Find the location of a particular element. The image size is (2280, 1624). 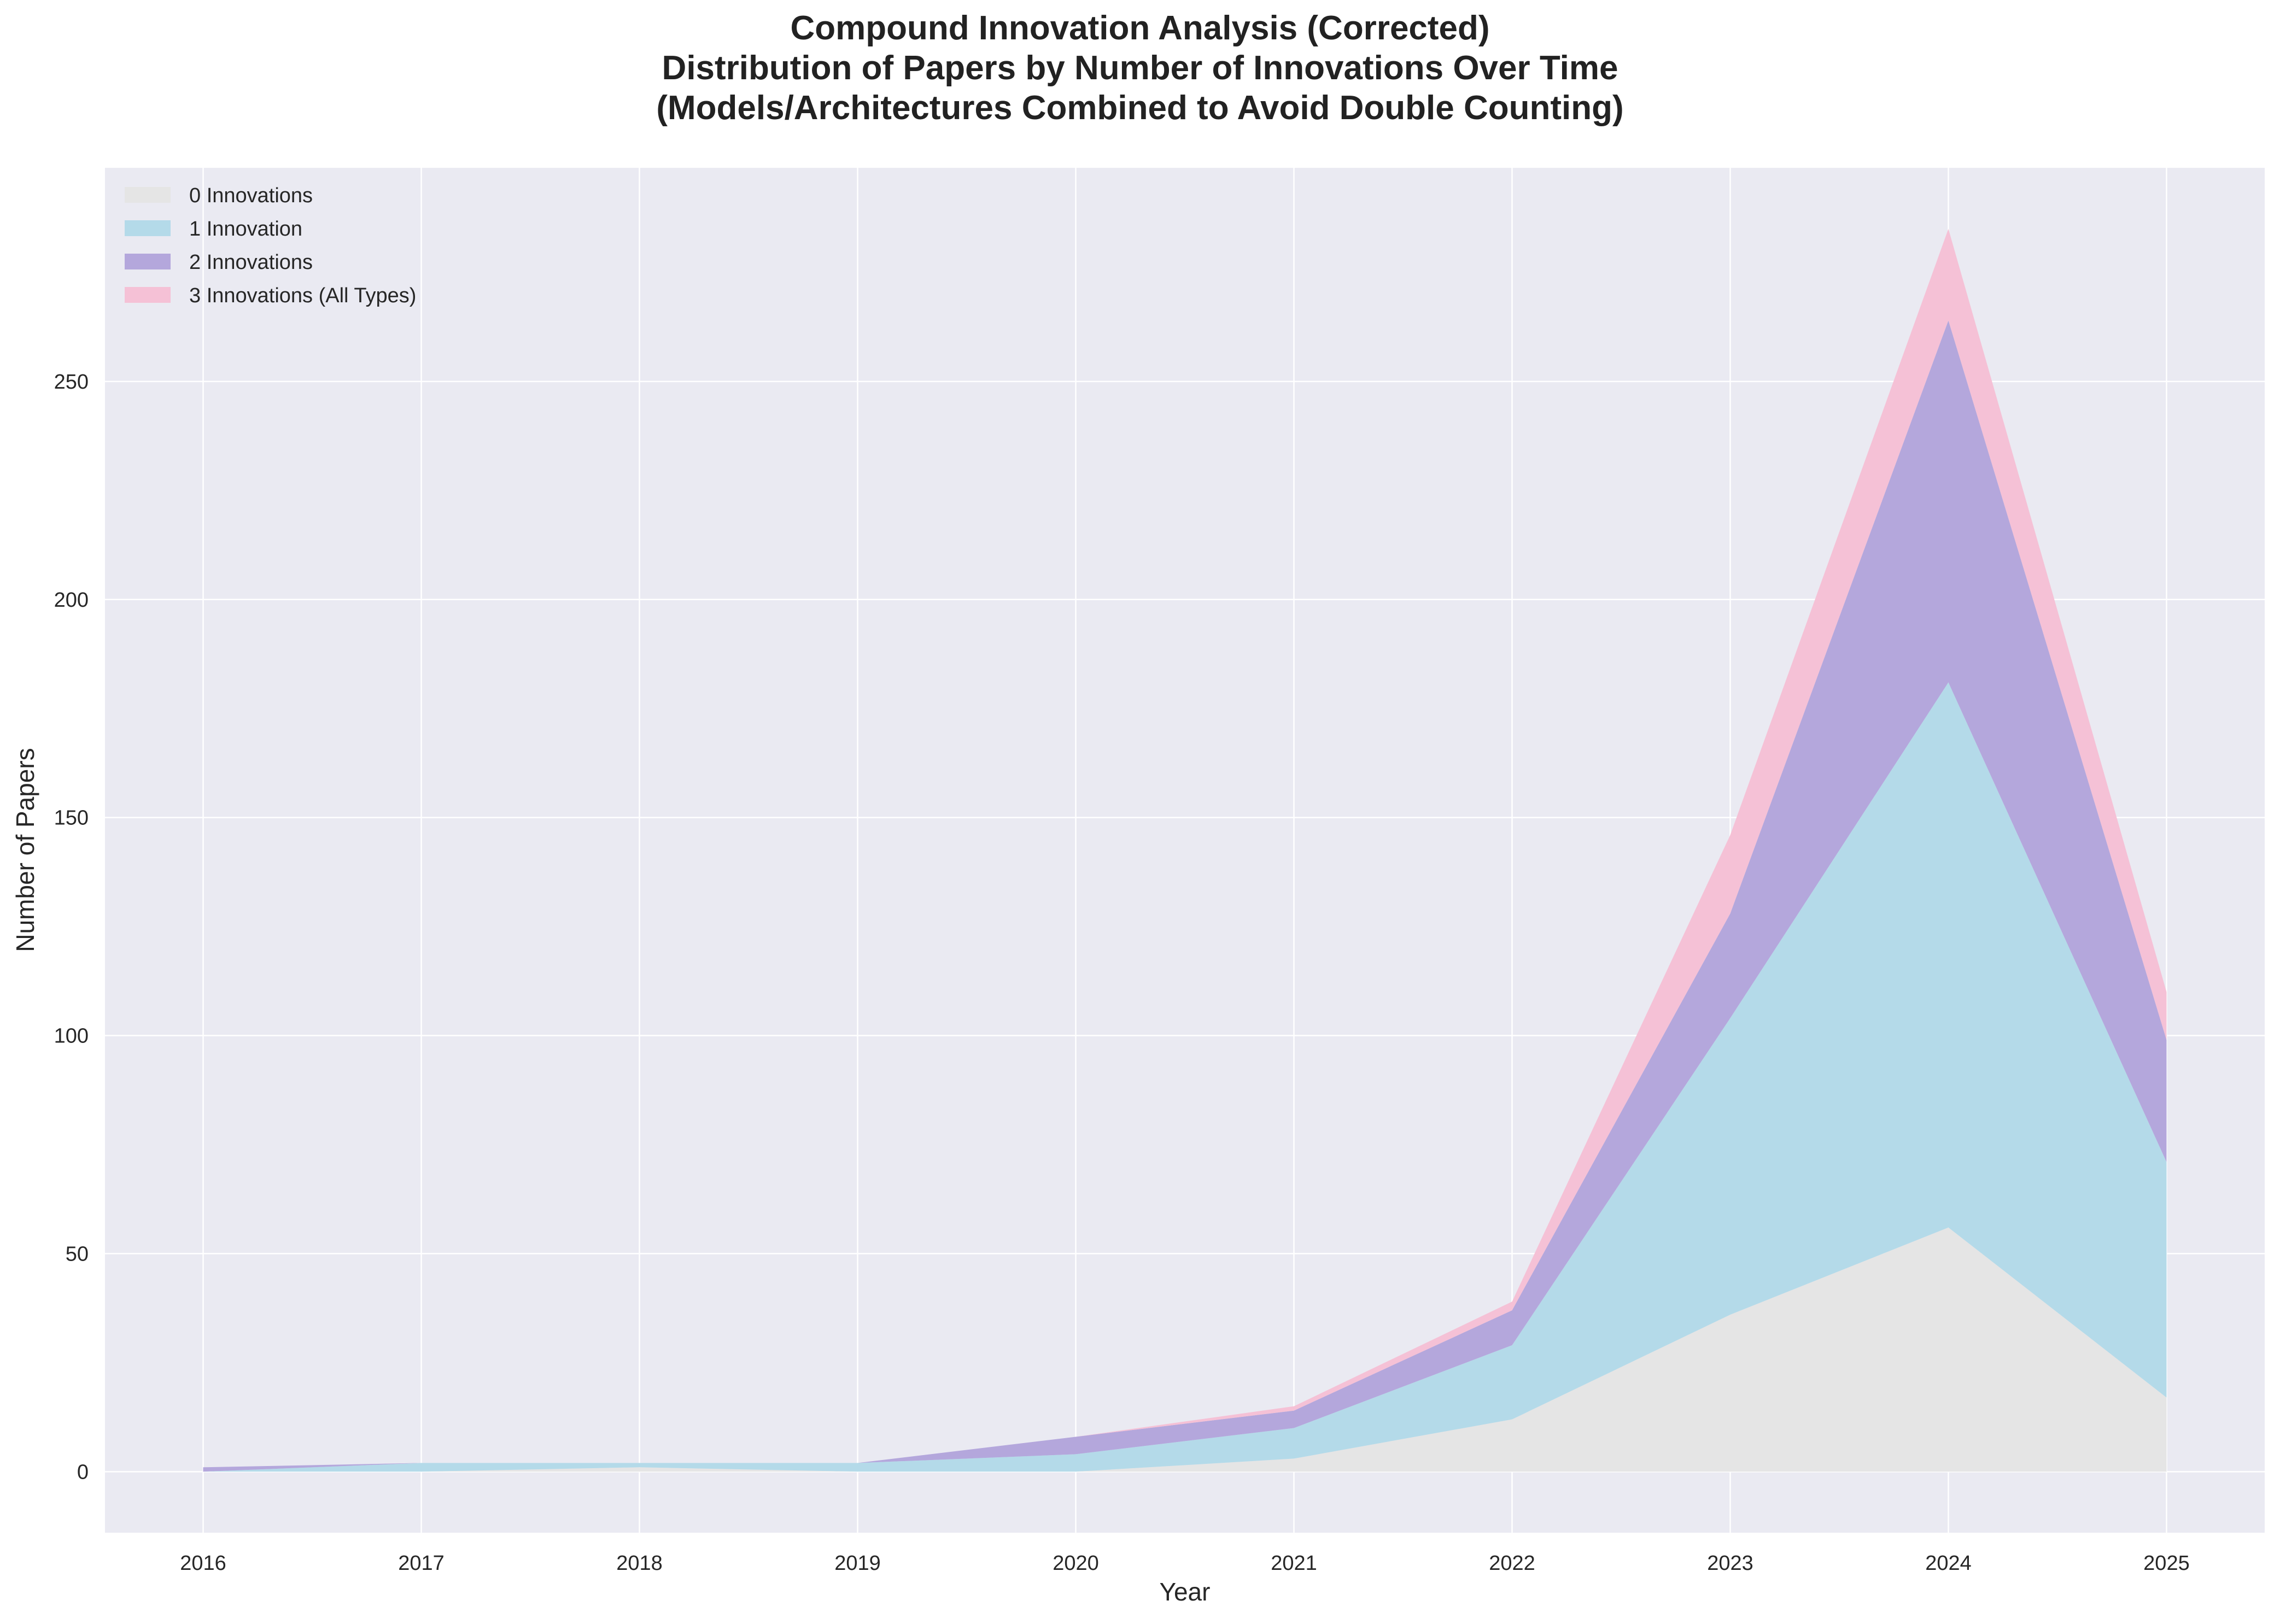

legend-label: 1 Innovation is located at coordinates (246, 229).